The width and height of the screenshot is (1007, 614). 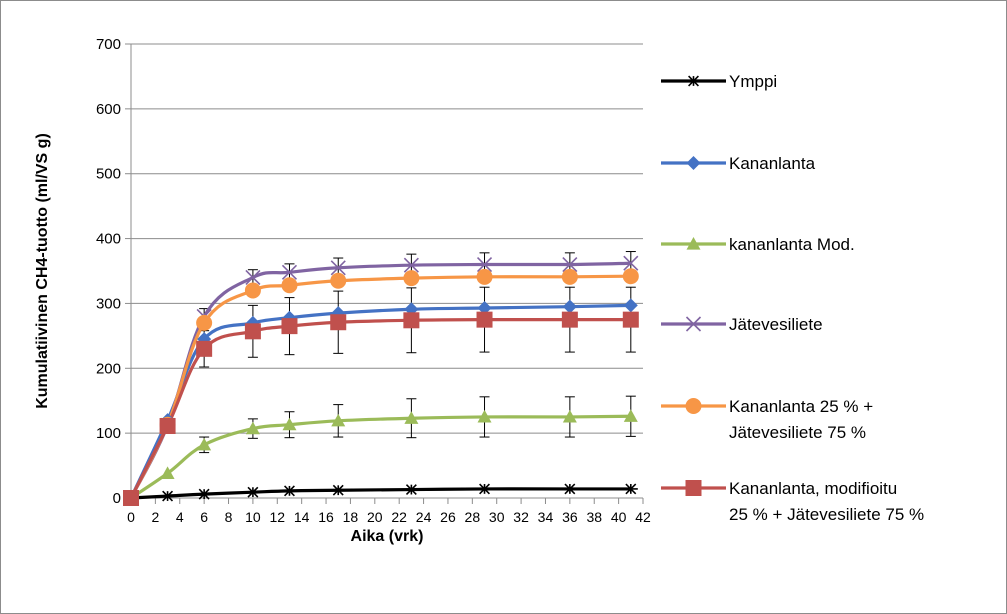 I want to click on x-tick-label: 40, so click(x=619, y=517).